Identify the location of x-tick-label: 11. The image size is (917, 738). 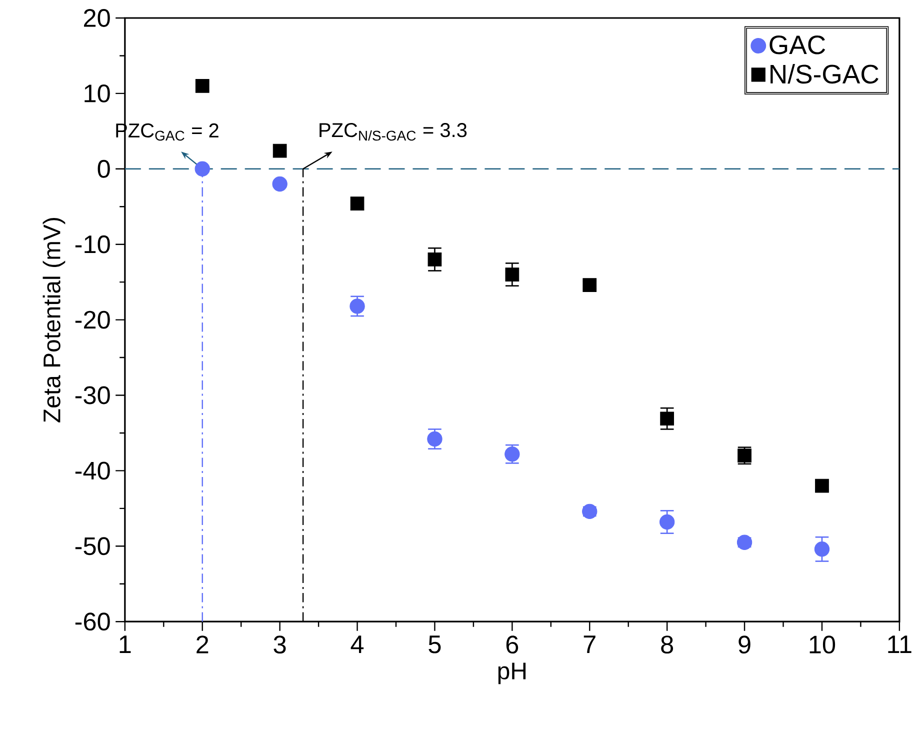
(900, 645).